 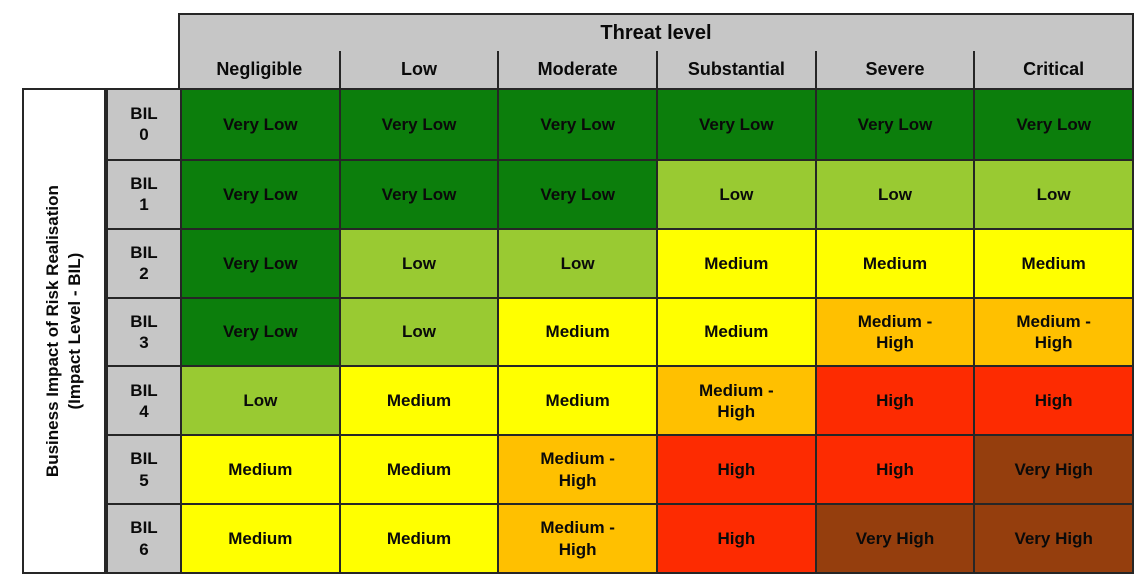 What do you see at coordinates (1052, 537) in the screenshot?
I see `risk-cell-bil6-critical: Very High` at bounding box center [1052, 537].